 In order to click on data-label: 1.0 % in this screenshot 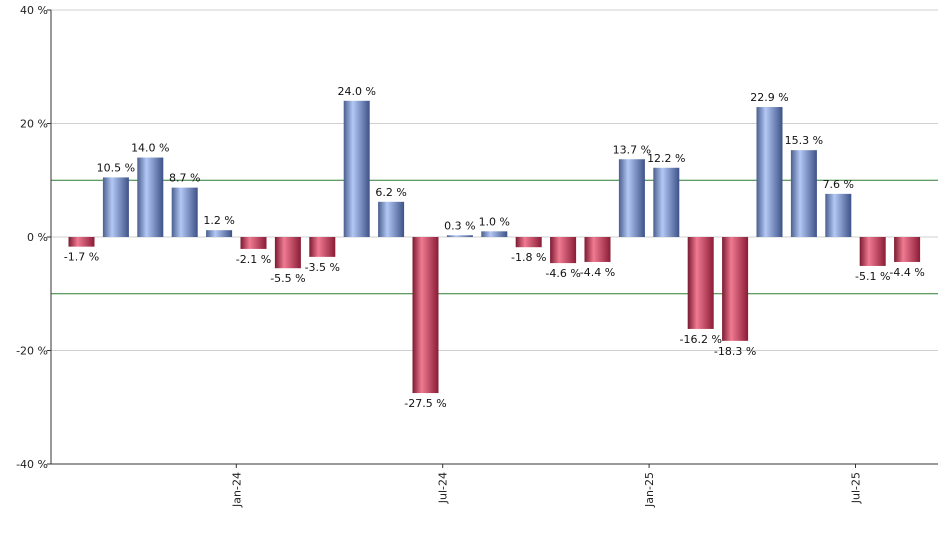, I will do `click(494, 221)`.